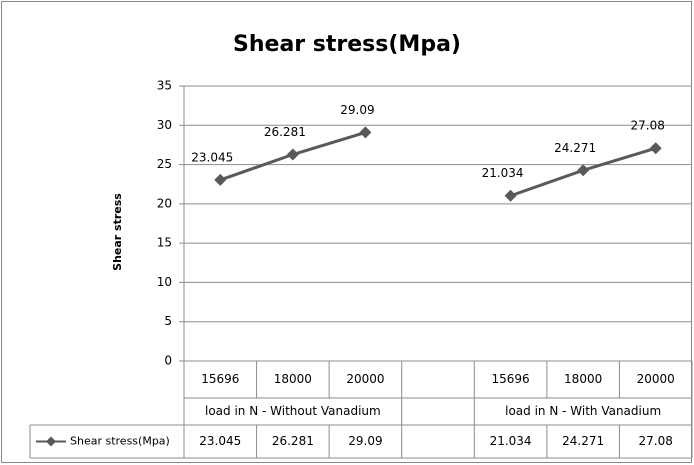  Describe the element at coordinates (575, 148) in the screenshot. I see `data-label: 24.271` at that location.